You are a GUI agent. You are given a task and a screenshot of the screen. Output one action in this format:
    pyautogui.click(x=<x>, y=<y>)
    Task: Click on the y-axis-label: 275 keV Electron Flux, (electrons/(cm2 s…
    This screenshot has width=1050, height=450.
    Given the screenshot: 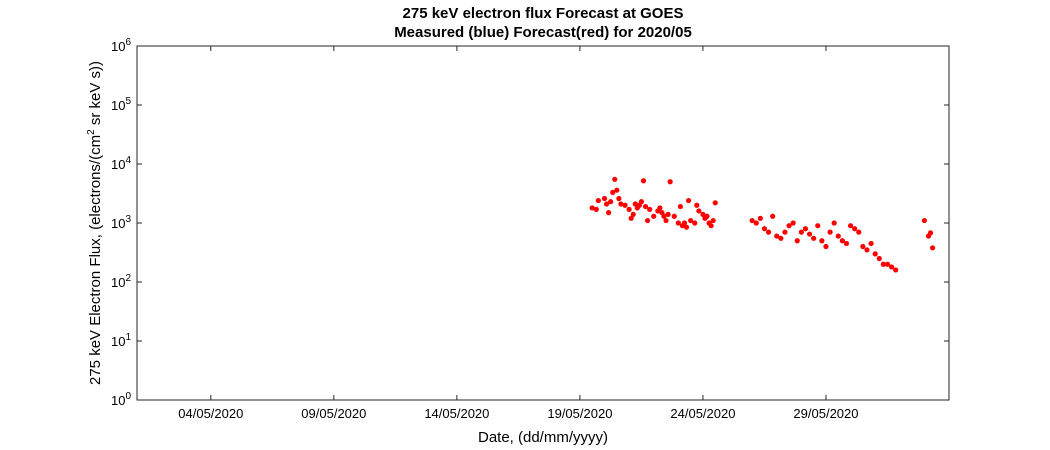 What is the action you would take?
    pyautogui.click(x=95, y=223)
    